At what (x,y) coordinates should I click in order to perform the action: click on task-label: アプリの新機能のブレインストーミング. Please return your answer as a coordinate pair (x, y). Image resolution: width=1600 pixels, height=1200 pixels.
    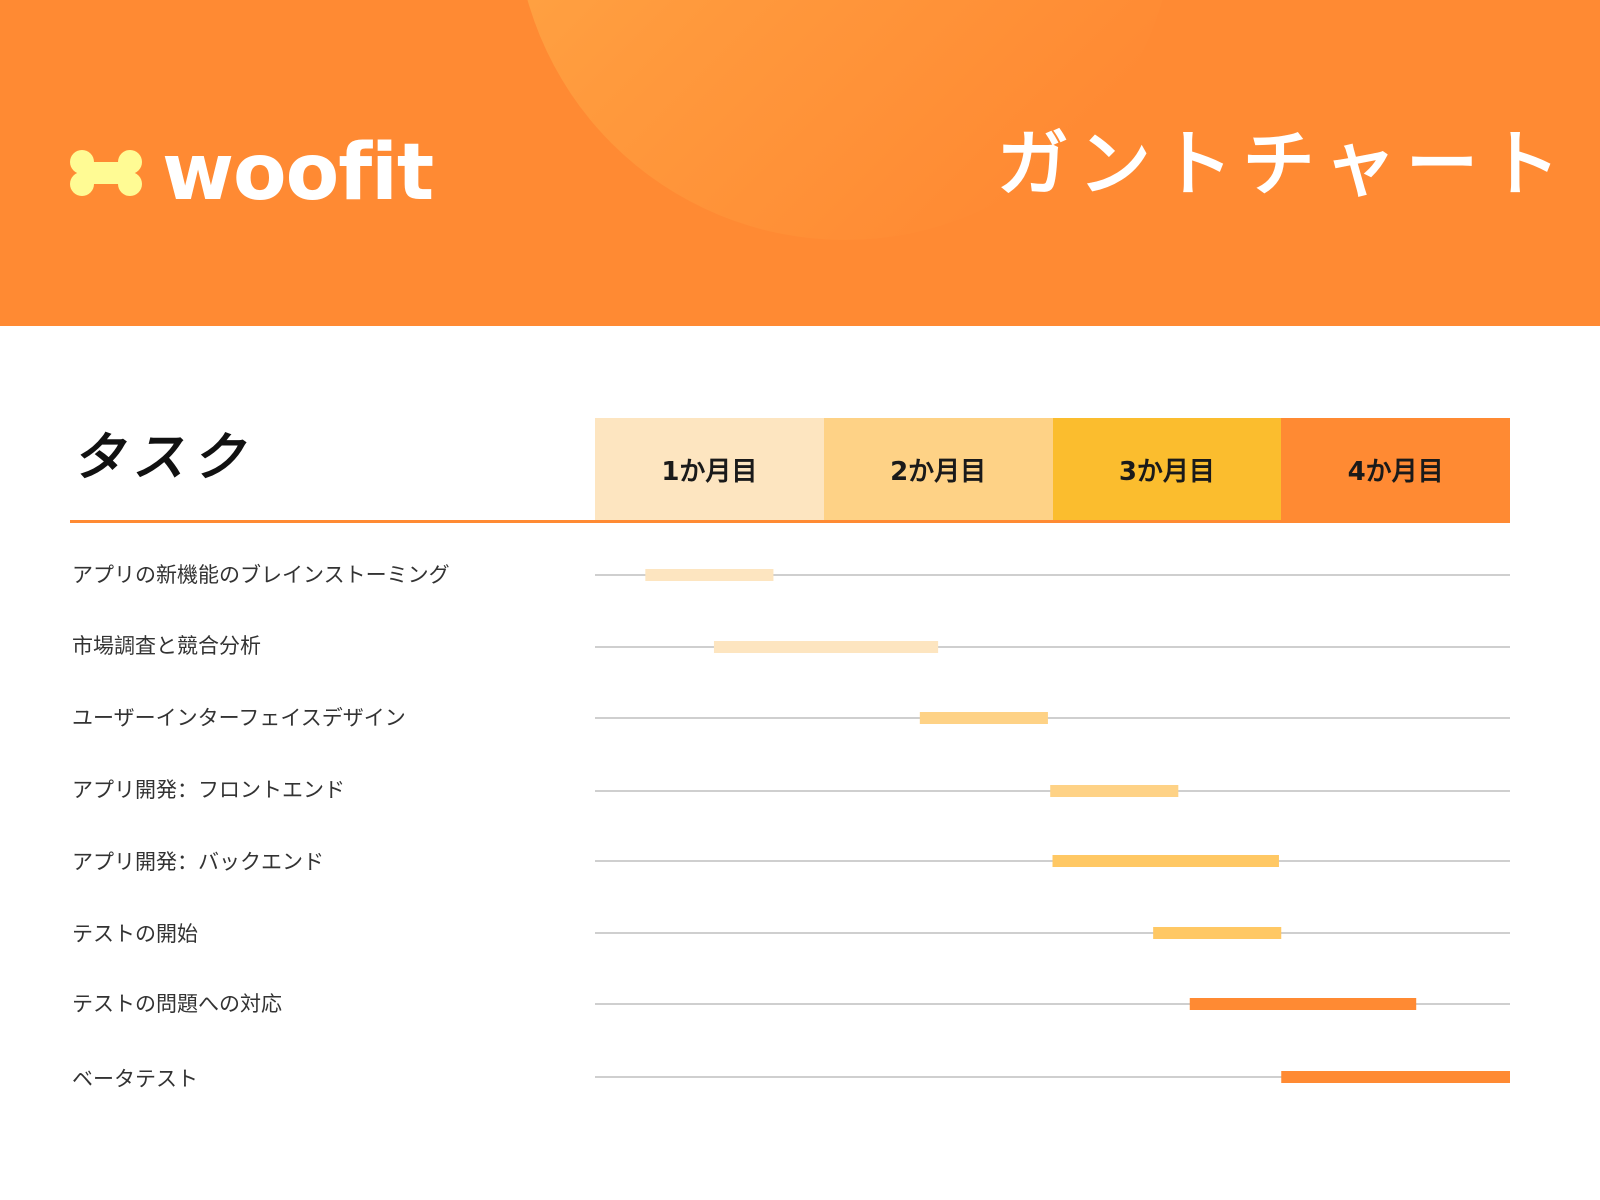
    Looking at the image, I should click on (261, 575).